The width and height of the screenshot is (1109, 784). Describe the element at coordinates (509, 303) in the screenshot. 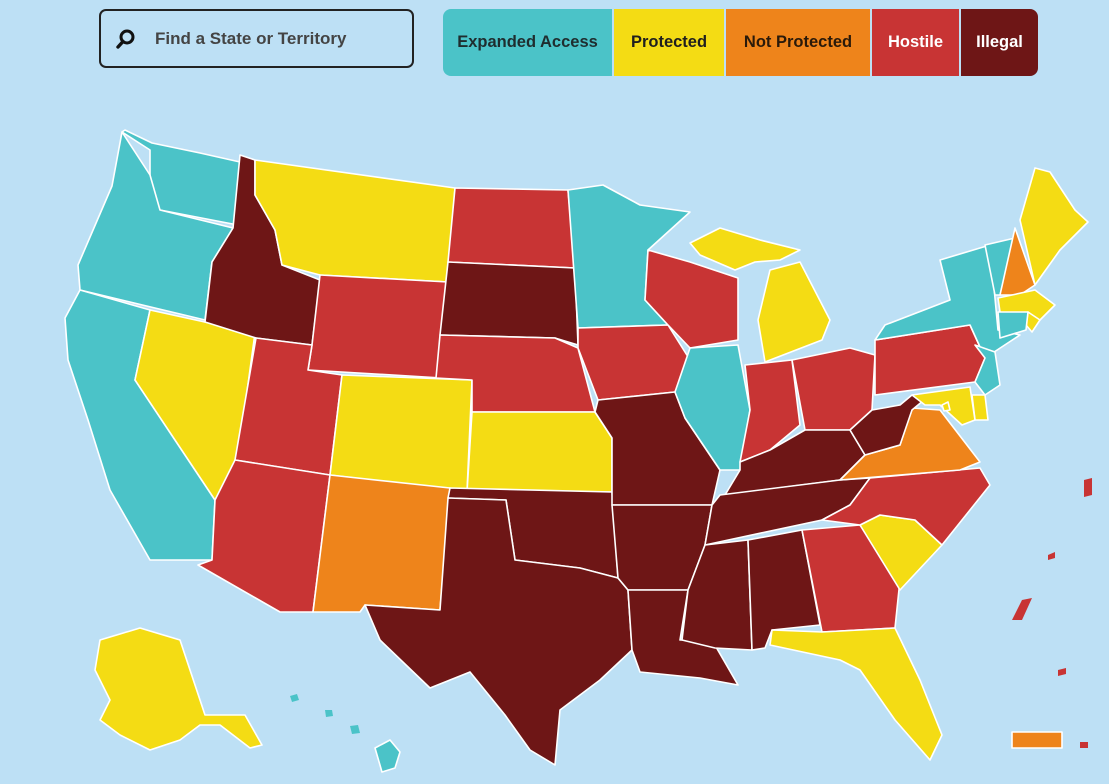

I see `state-south-dakota` at that location.